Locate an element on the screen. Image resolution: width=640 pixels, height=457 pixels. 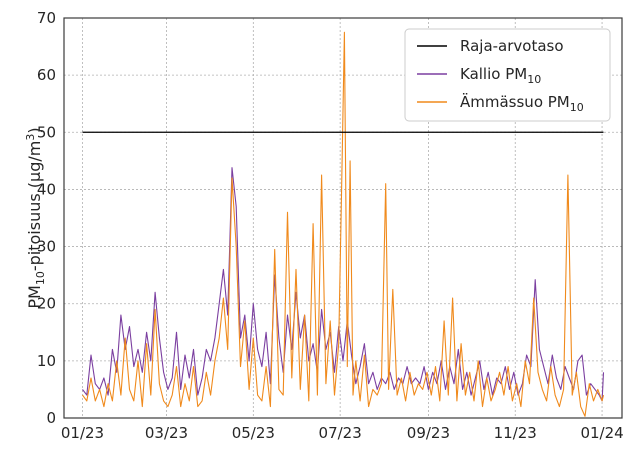
x-tick-label: 07/23 is located at coordinates (340, 433).